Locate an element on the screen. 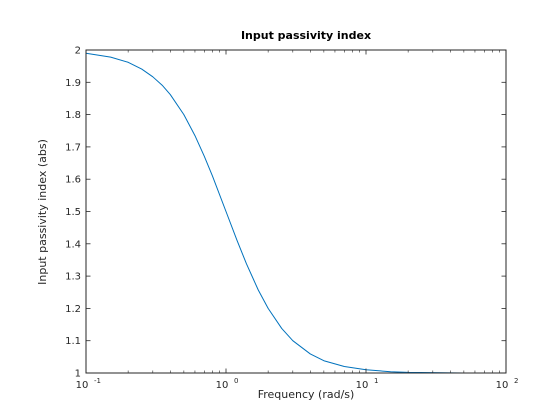 The image size is (560, 420). y-tick-label: 1.8 is located at coordinates (73, 115).